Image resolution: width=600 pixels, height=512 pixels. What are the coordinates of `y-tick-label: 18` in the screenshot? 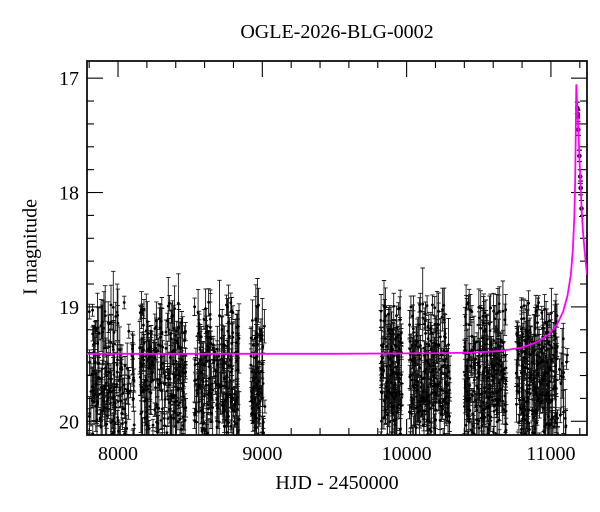 It's located at (69, 194).